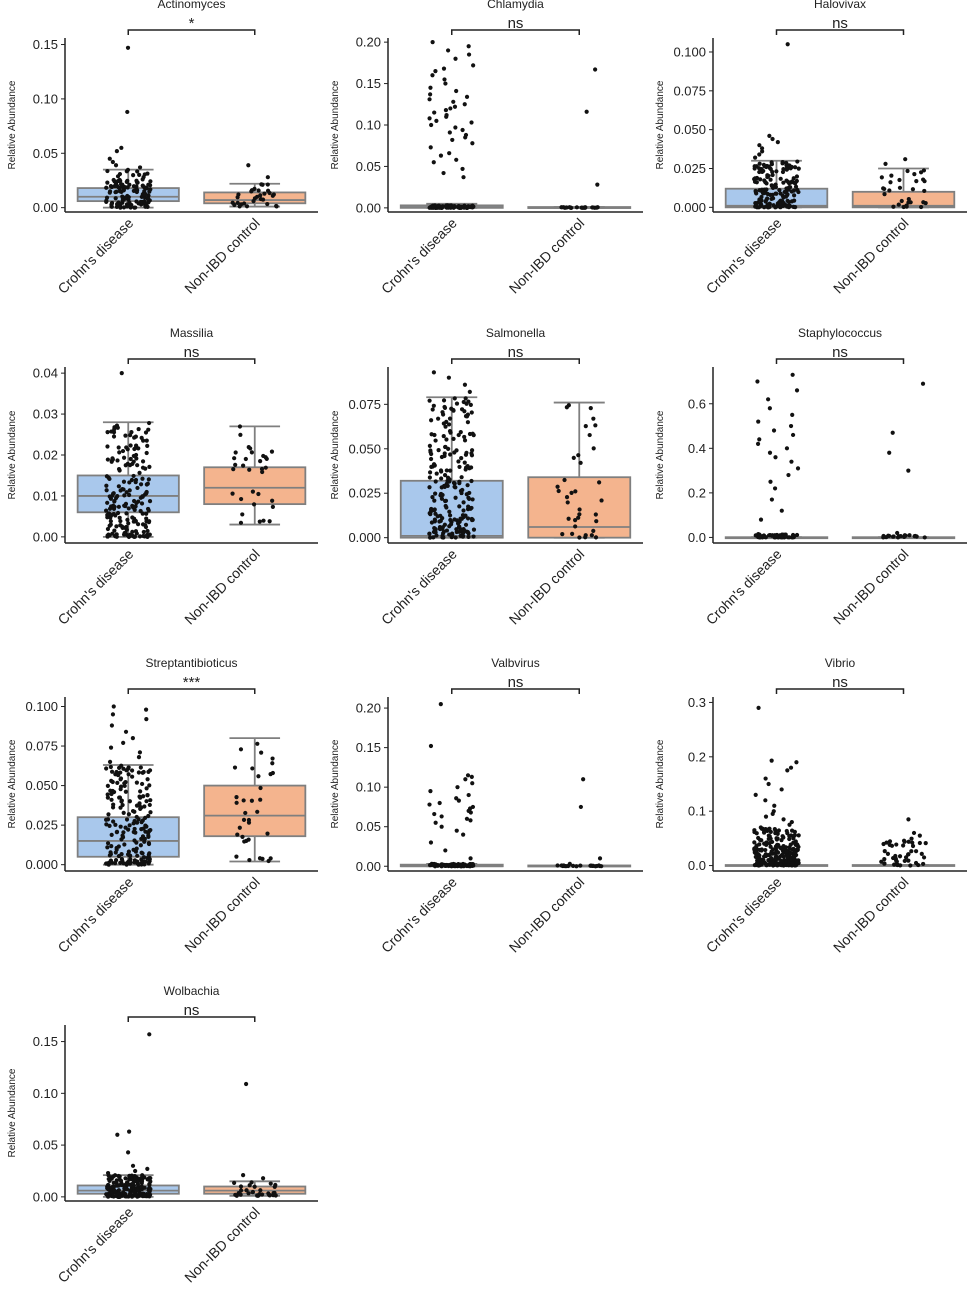 The height and width of the screenshot is (1298, 969). What do you see at coordinates (368, 708) in the screenshot?
I see `y-tick-label: 0.20` at bounding box center [368, 708].